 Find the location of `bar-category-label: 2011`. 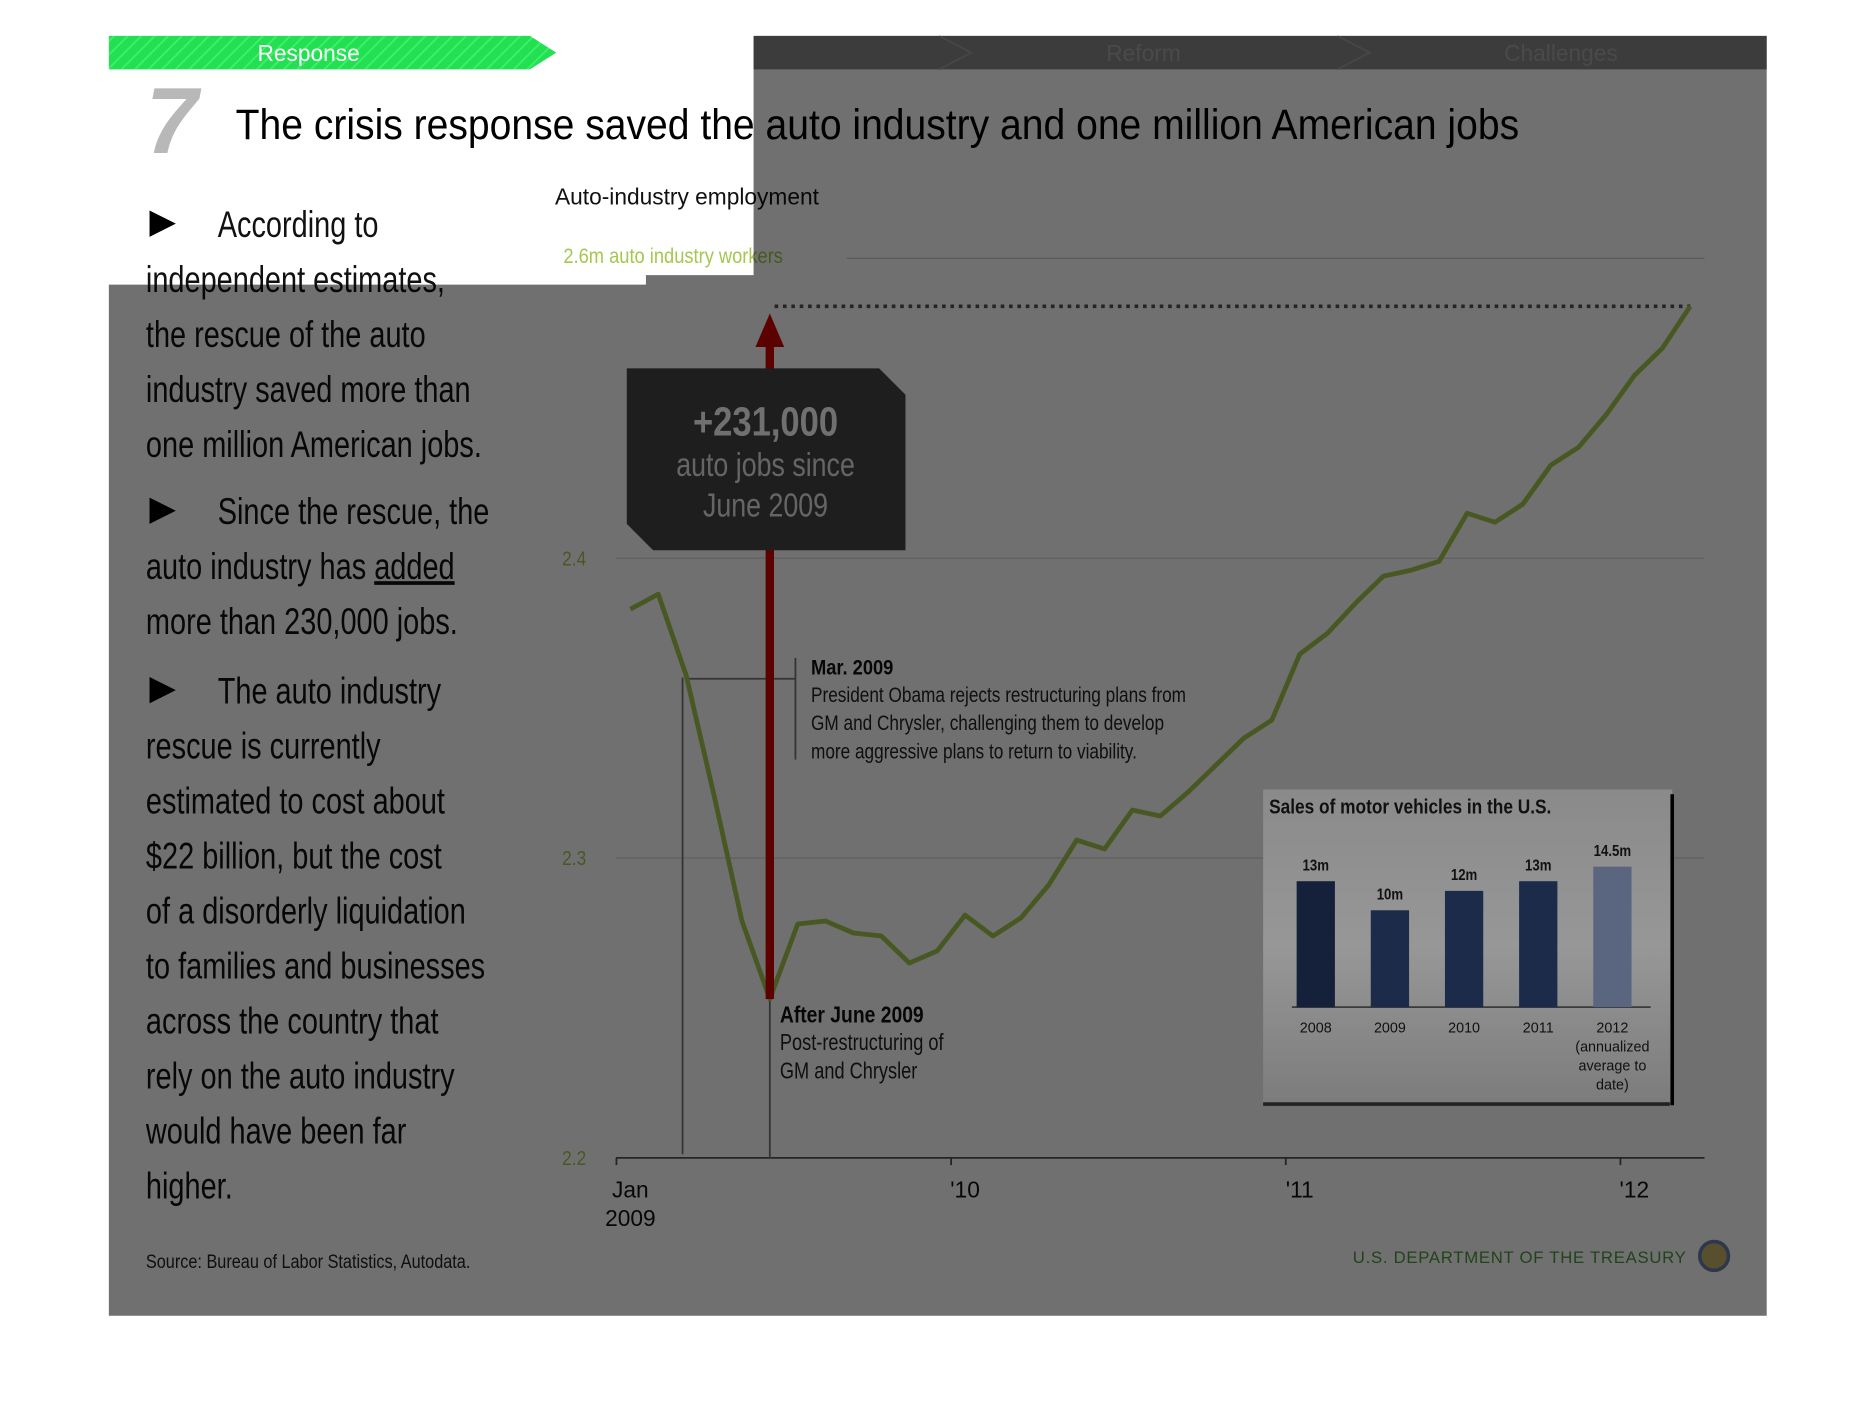

bar-category-label: 2011 is located at coordinates (1538, 1027).